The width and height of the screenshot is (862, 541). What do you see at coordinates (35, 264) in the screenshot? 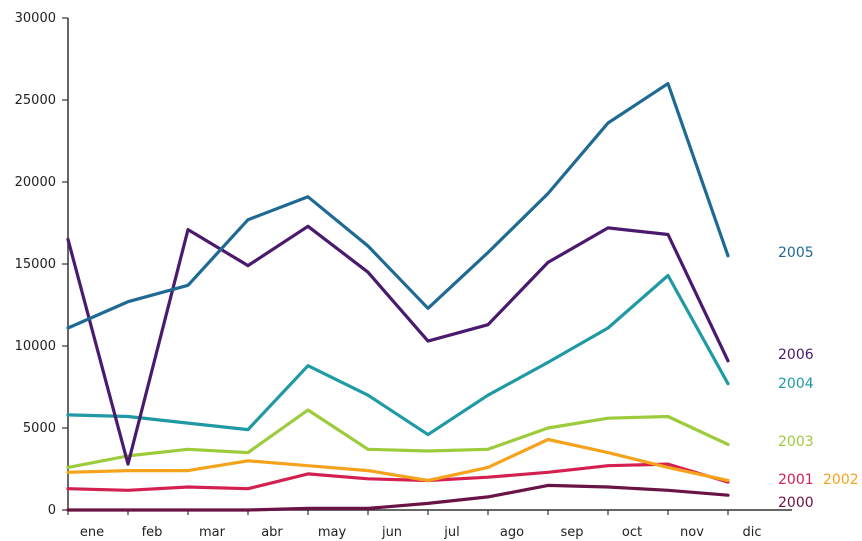
I see `y-tick-label: 15000` at bounding box center [35, 264].